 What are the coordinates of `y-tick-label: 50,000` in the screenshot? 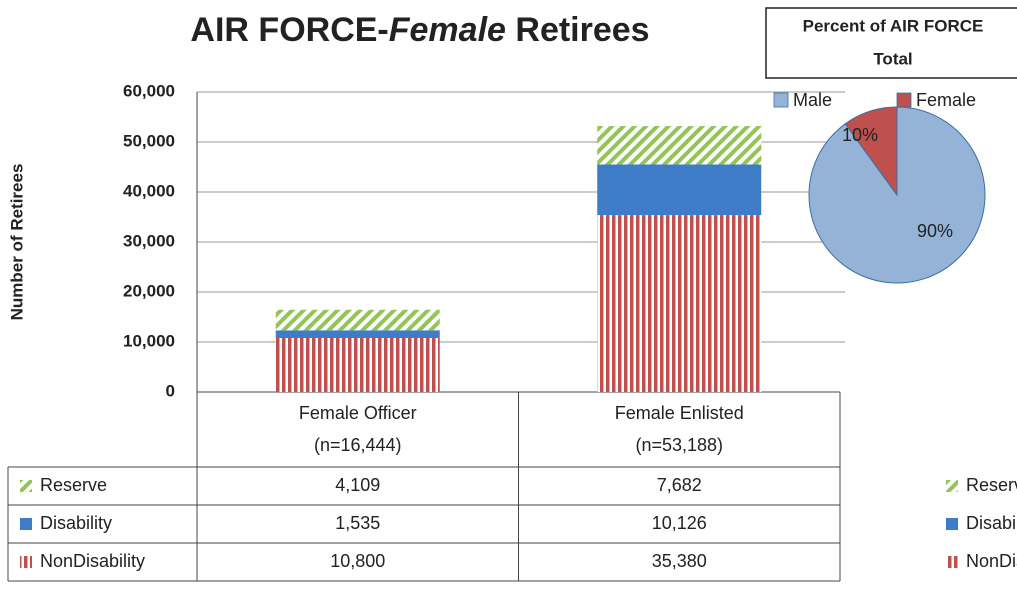 It's located at (149, 140).